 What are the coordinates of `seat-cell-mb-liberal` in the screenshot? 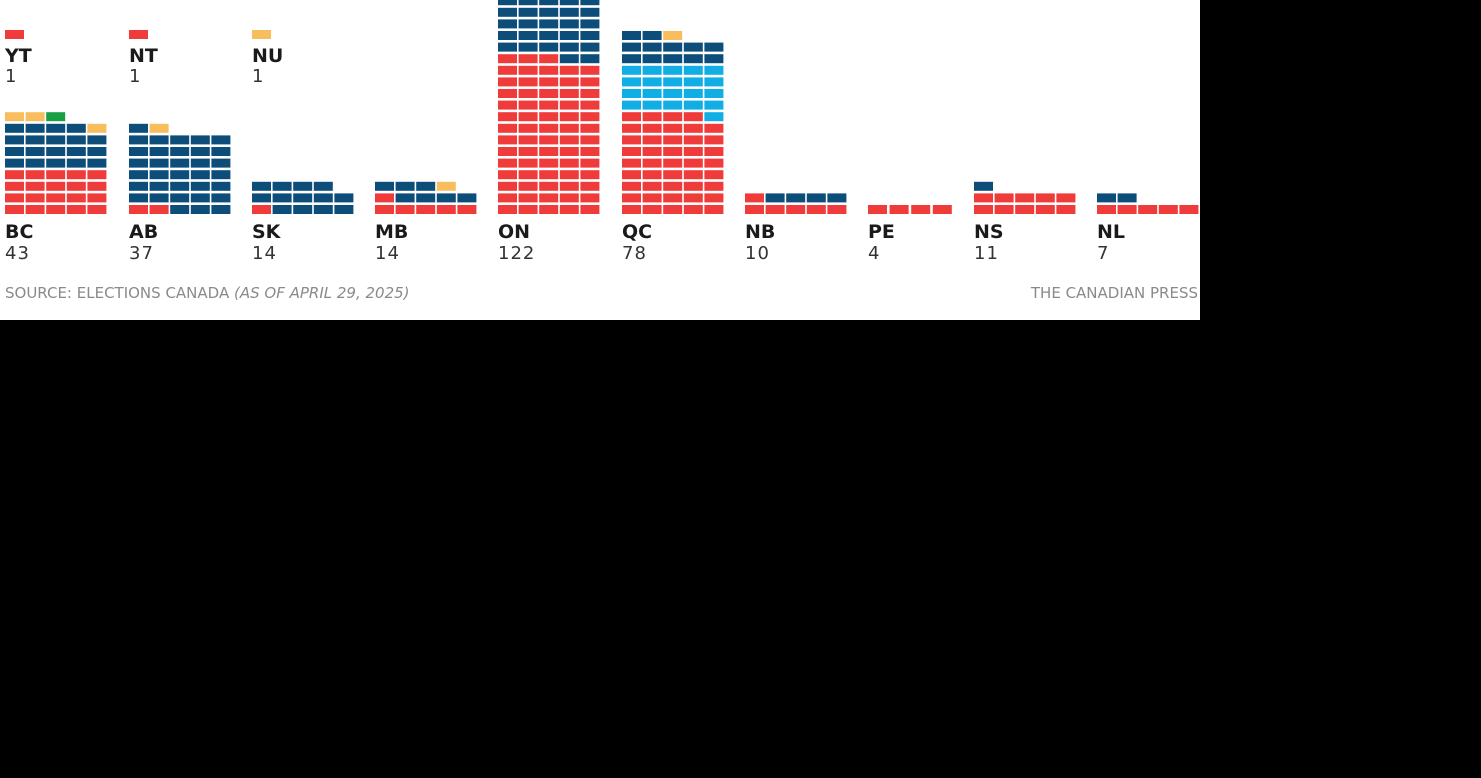 It's located at (384, 209).